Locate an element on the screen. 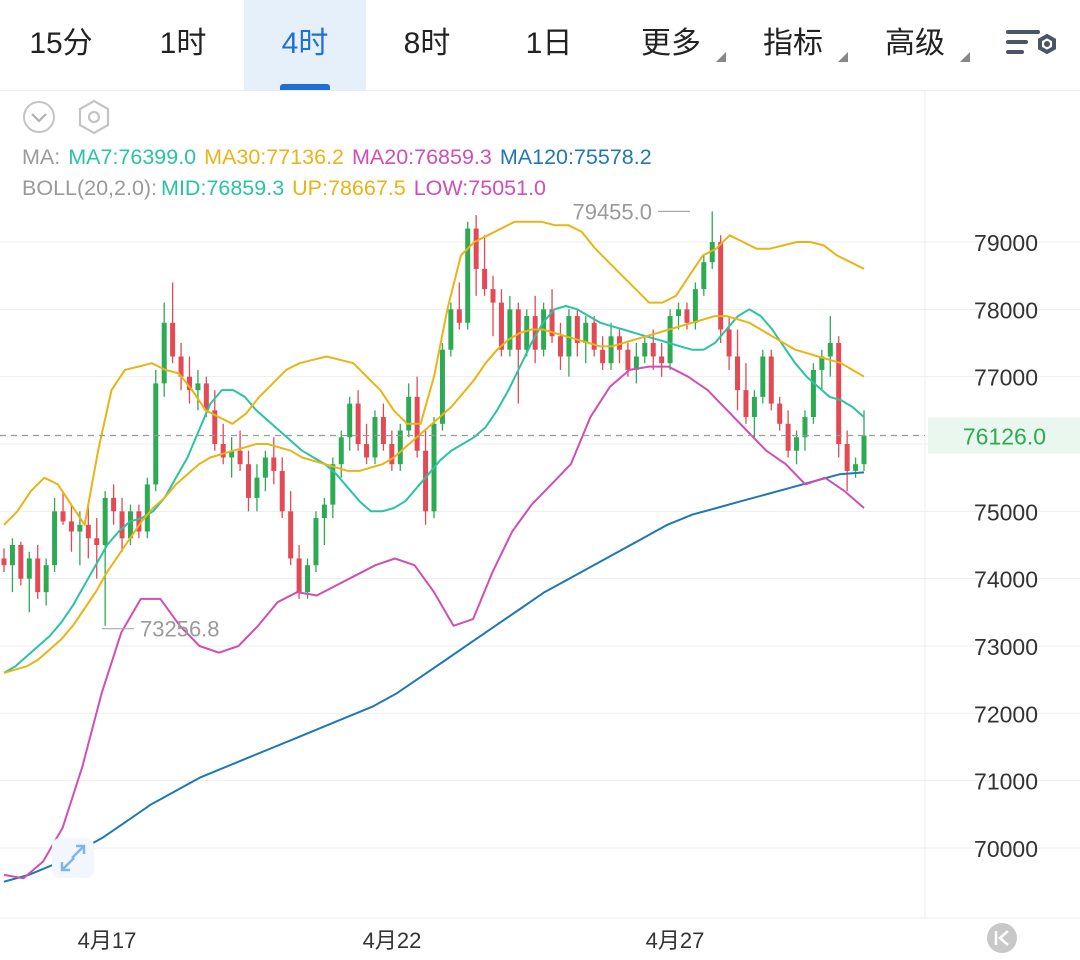  hexagon-gear-icon is located at coordinates (94, 119).